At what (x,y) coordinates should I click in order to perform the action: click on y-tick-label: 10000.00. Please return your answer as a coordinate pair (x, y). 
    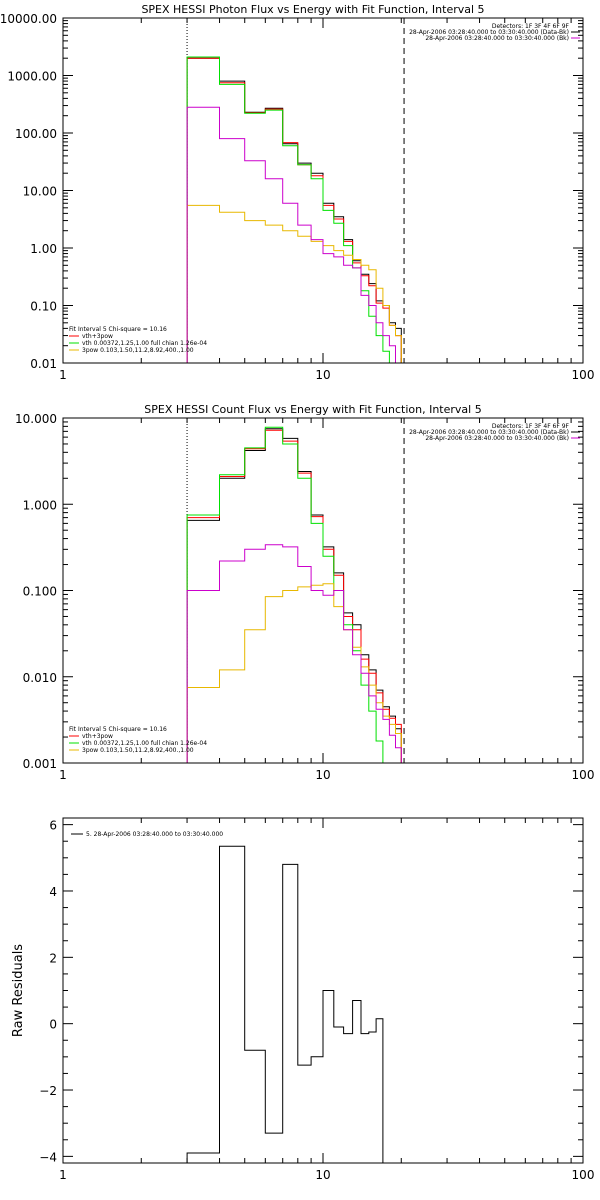
    Looking at the image, I should click on (28, 19).